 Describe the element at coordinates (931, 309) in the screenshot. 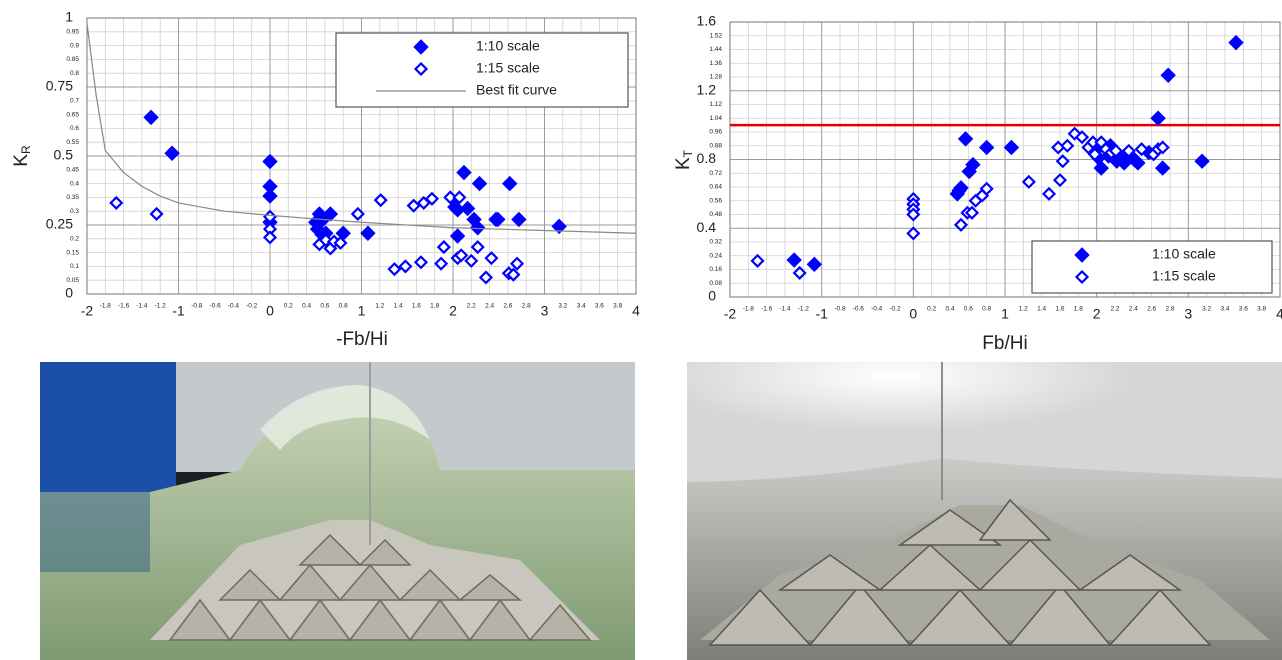

I see `x-minor-tick-label: 0.2` at that location.